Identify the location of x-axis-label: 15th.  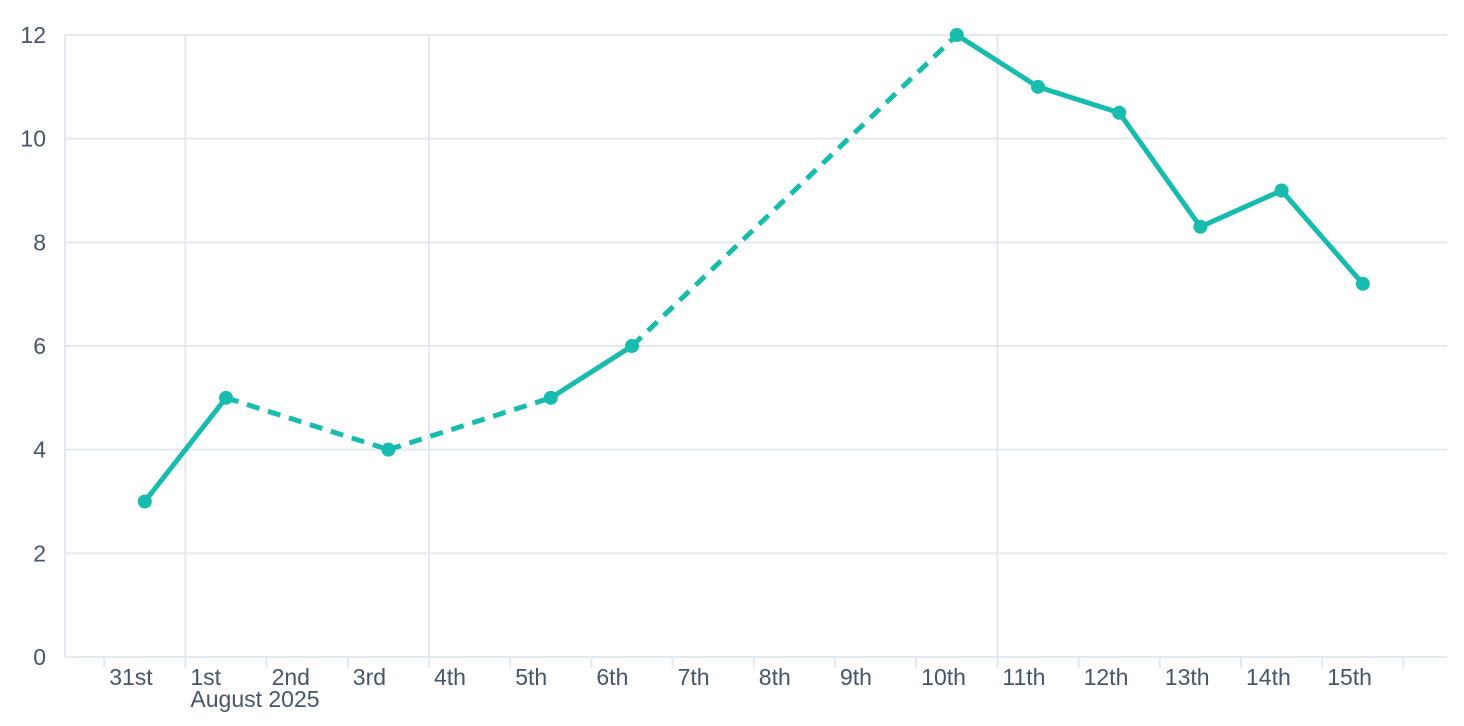
(1349, 677).